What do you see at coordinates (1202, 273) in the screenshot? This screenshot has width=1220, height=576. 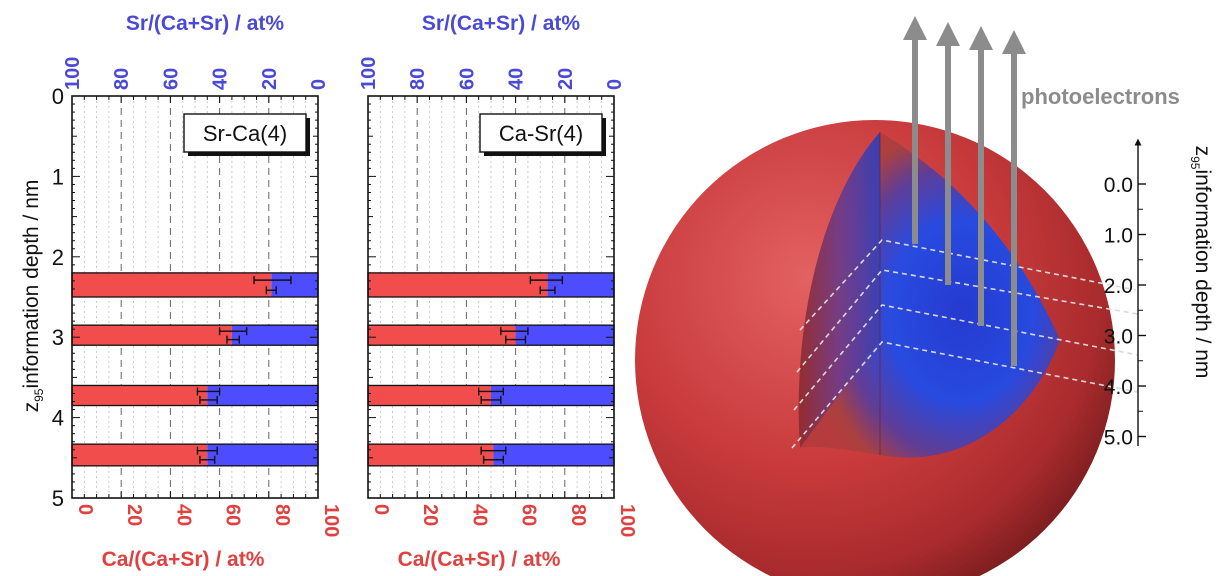 I see `depth-axis-label-text: information depth / nm` at bounding box center [1202, 273].